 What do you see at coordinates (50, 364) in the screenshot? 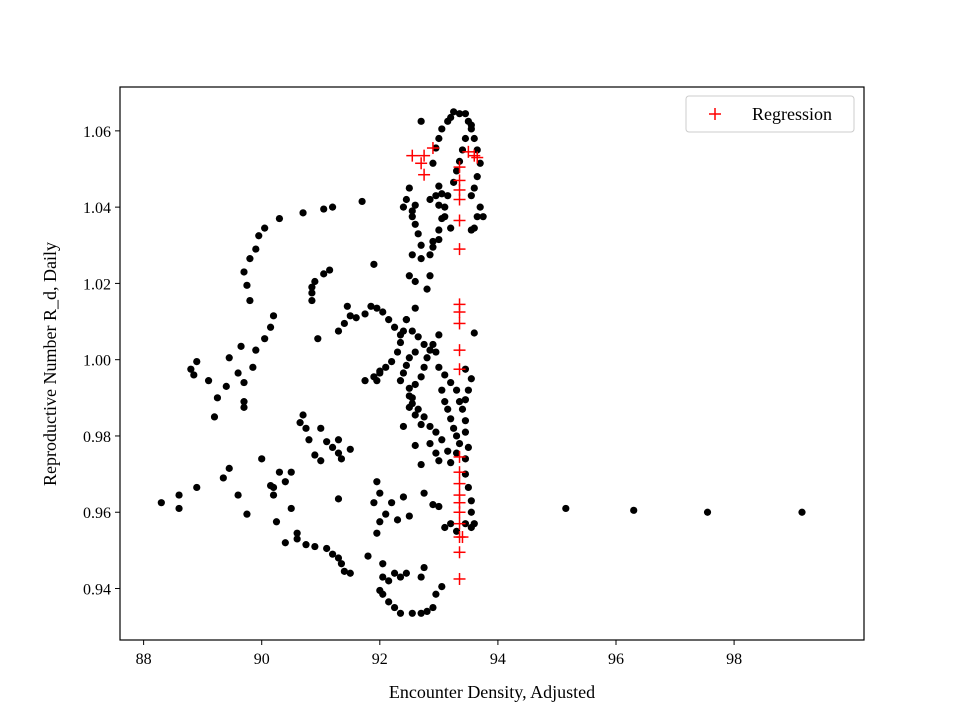
I see `y-axis-label: Reproductive Number R_d, Daily` at bounding box center [50, 364].